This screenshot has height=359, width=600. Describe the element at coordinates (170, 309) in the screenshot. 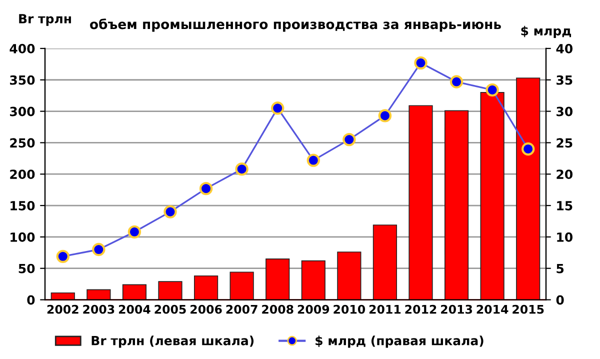

I see `x-tick-label: 2005` at that location.